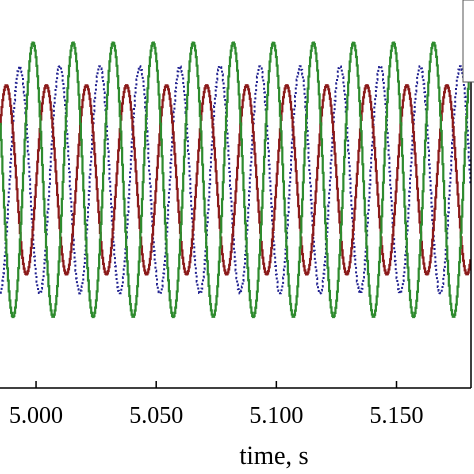 This screenshot has height=474, width=474. I want to click on x-tick-label: 5.050, so click(156, 416).